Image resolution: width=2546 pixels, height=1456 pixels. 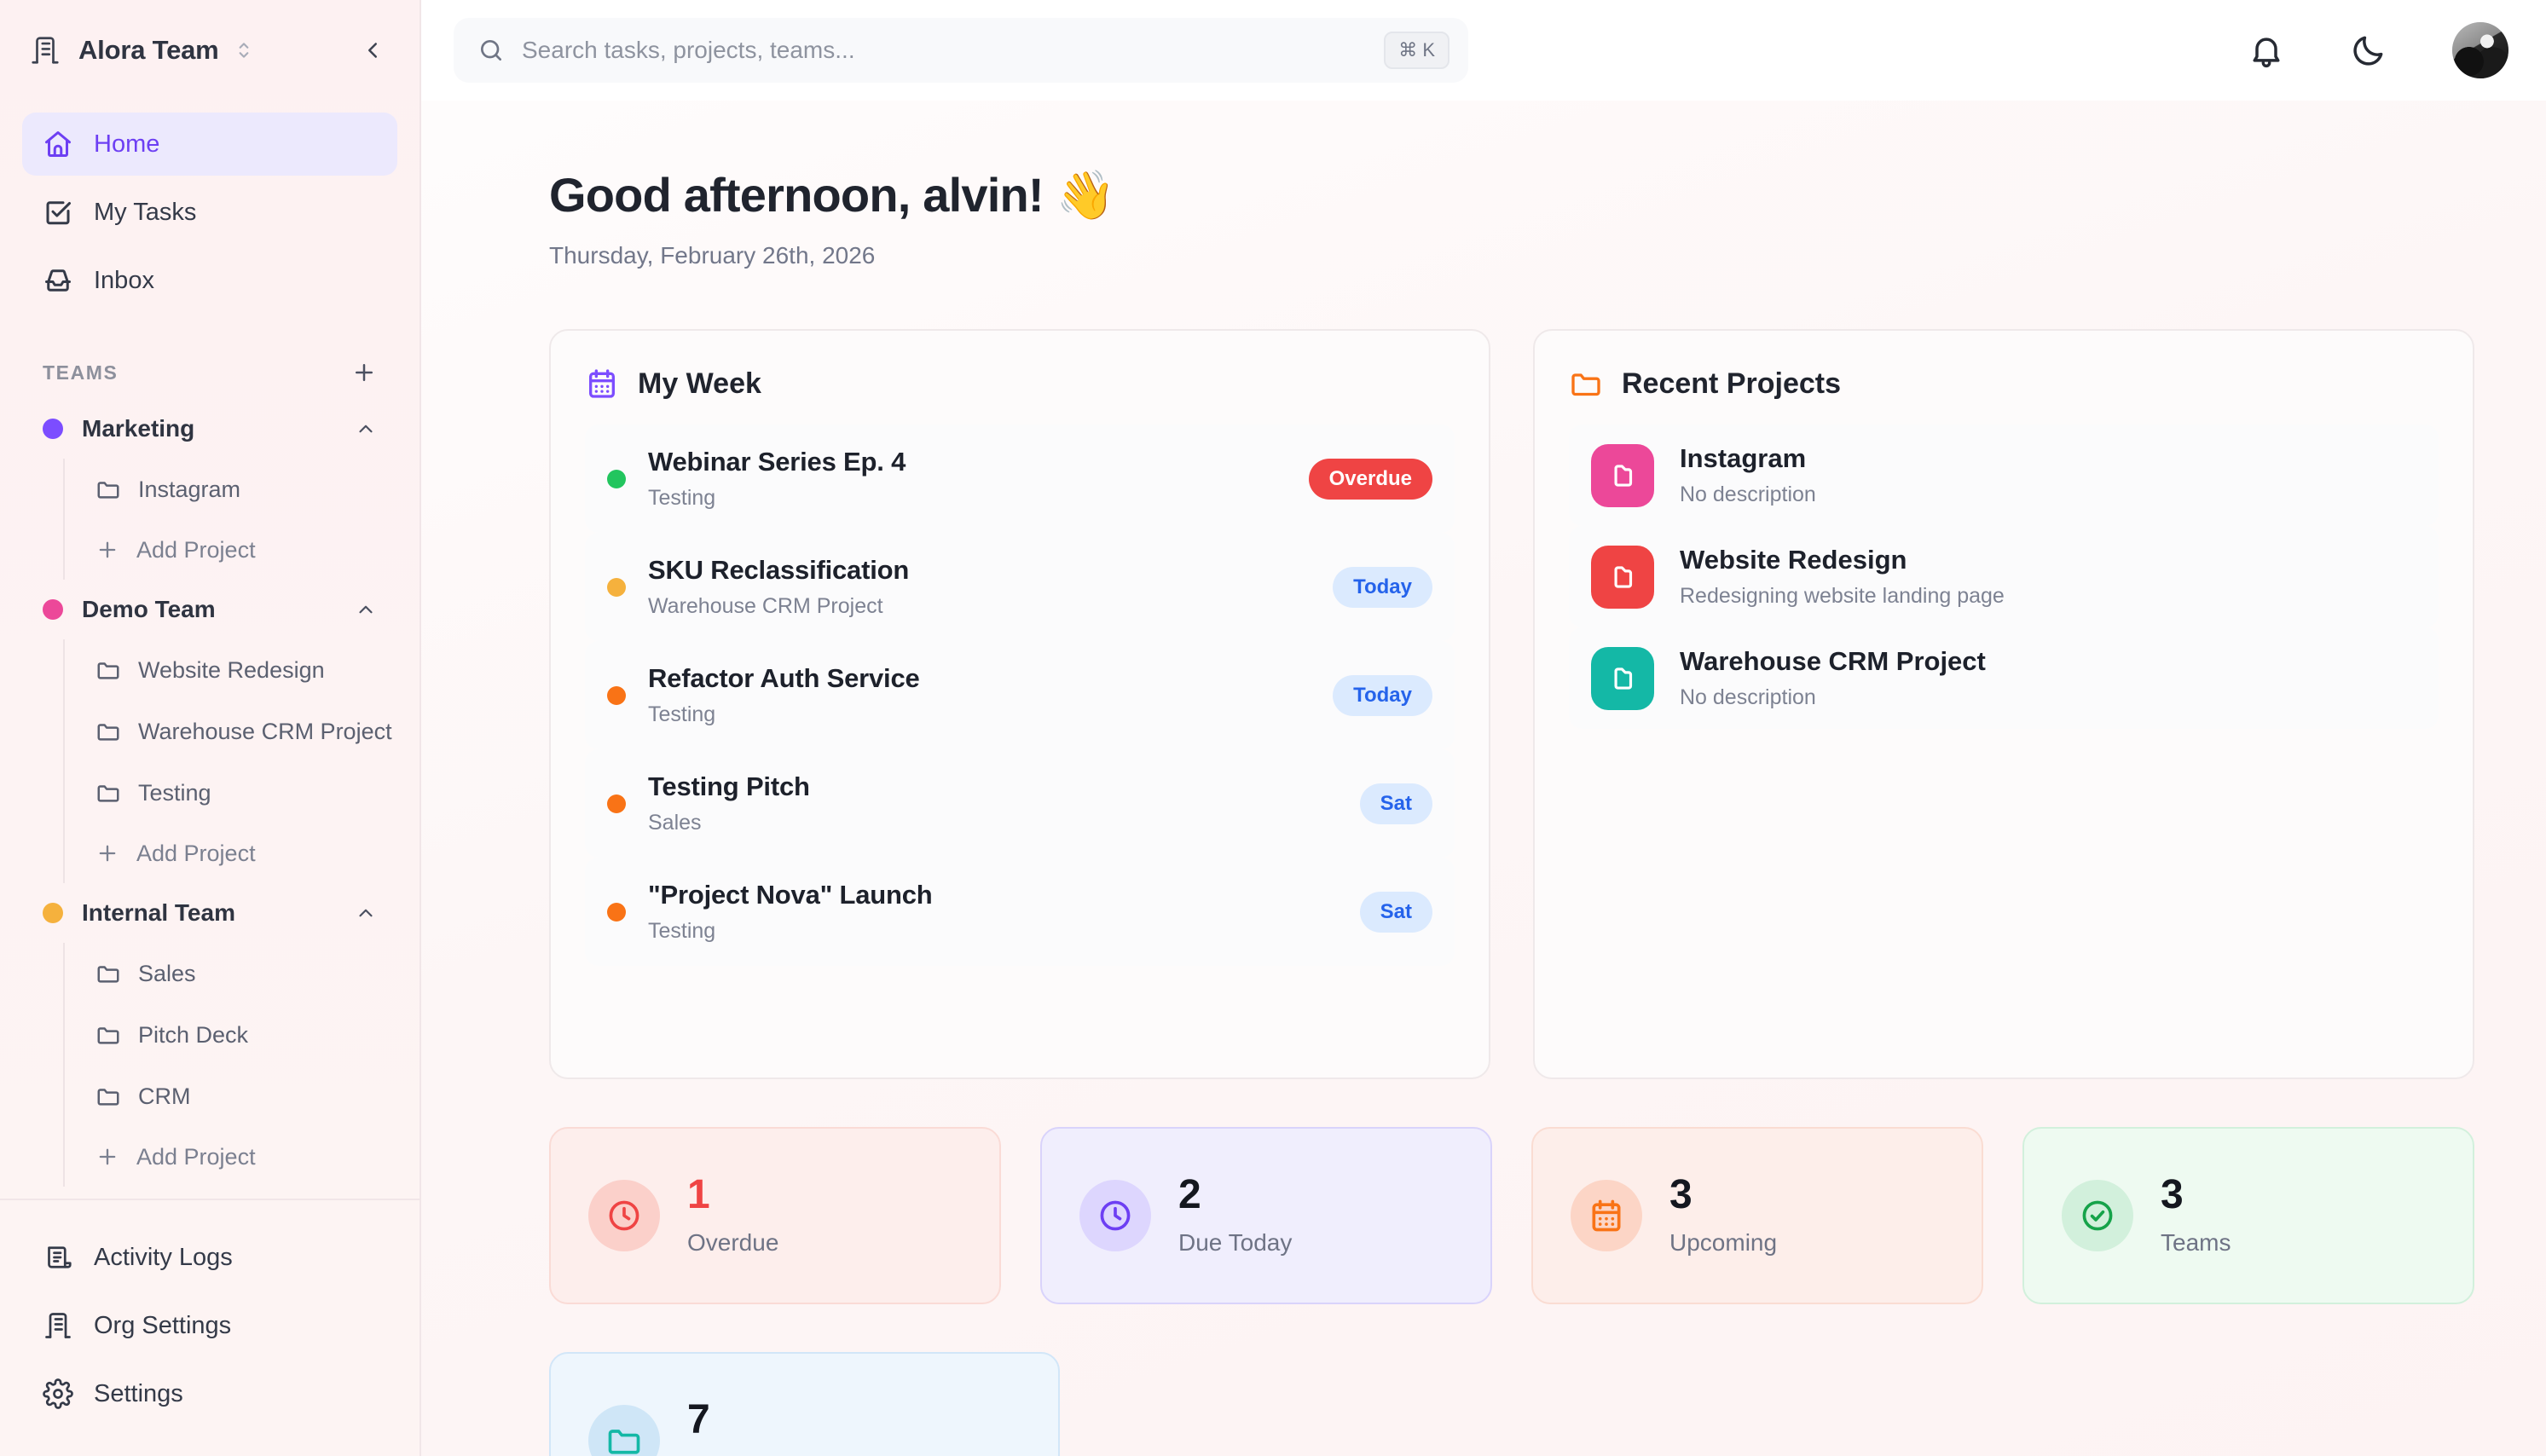 I want to click on search-shortcut-badge: ⌘ K, so click(x=1417, y=50).